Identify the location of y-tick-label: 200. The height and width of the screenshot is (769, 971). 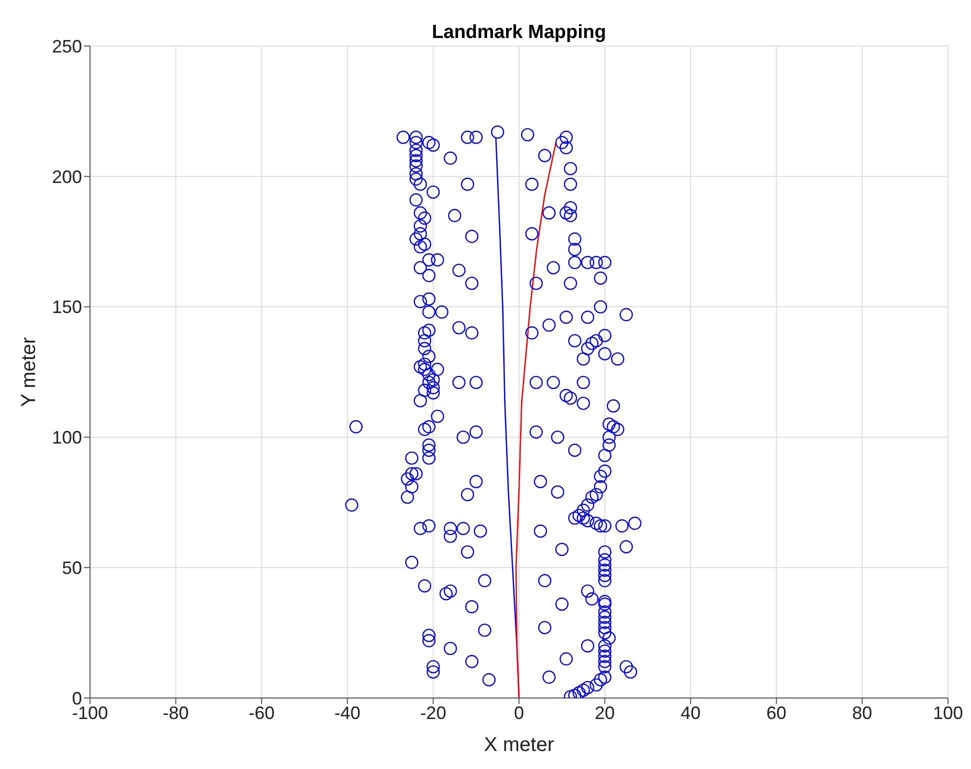
(67, 176).